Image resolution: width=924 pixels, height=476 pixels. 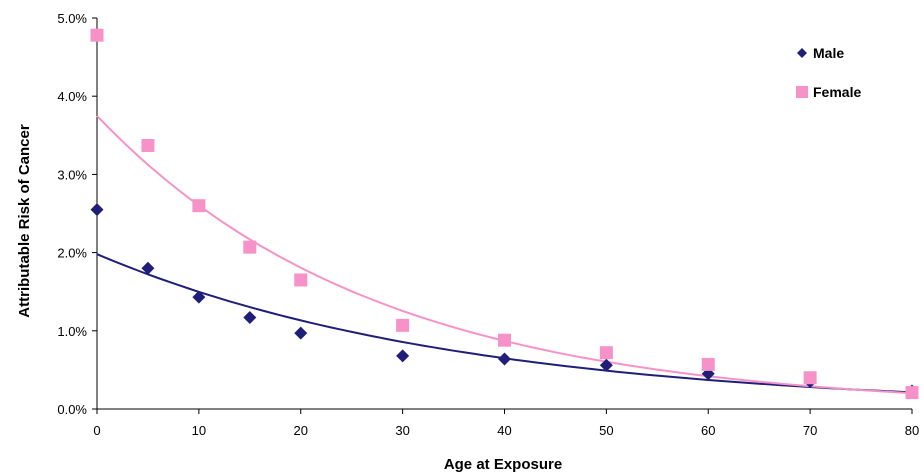 What do you see at coordinates (72, 409) in the screenshot?
I see `y-tick-label: 0.0%` at bounding box center [72, 409].